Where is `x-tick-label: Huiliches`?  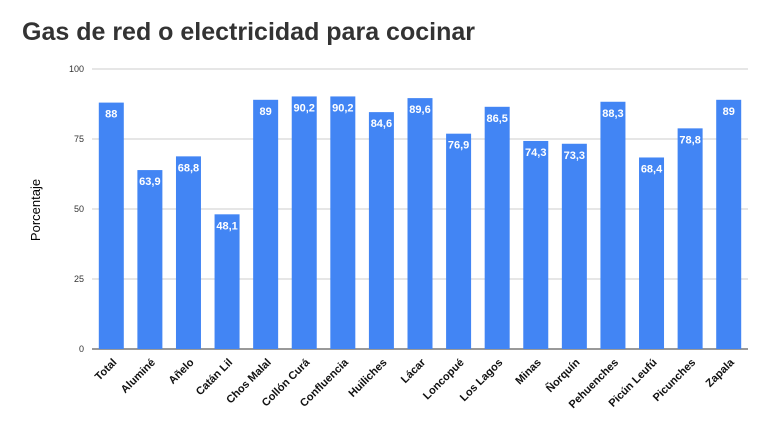 x-tick-label: Huiliches is located at coordinates (367, 378).